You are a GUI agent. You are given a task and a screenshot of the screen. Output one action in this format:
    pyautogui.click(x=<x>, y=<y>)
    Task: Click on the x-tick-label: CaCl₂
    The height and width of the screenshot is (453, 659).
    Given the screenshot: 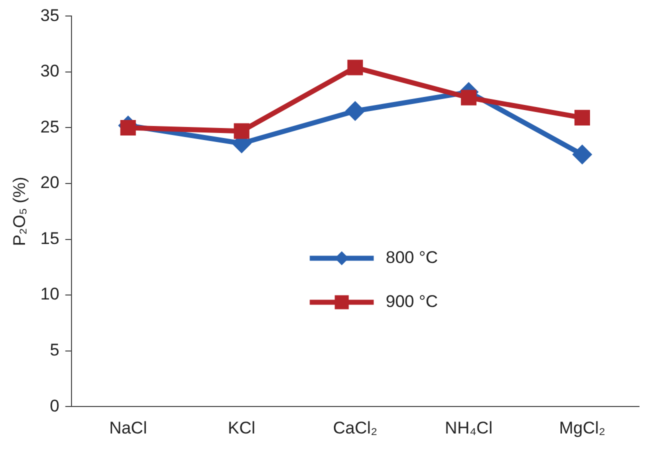 What is the action you would take?
    pyautogui.click(x=355, y=428)
    